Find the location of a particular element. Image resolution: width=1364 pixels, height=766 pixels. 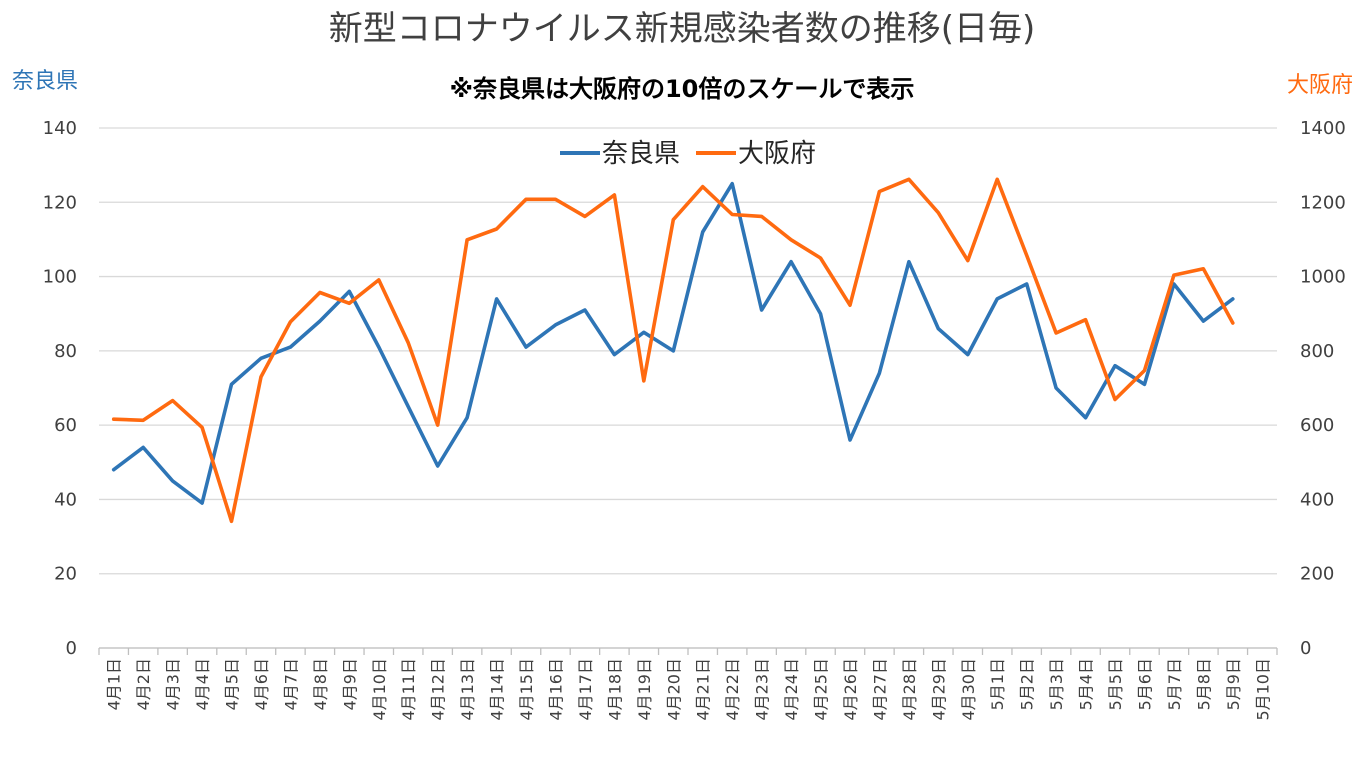

left-tick-label: 60 is located at coordinates (65, 425).